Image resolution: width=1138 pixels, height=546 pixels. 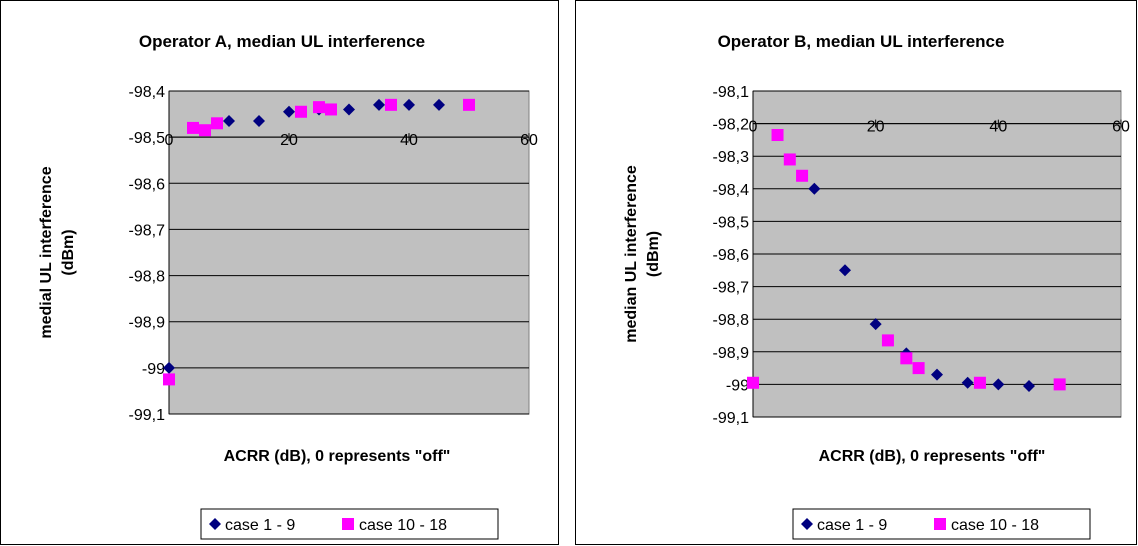 What do you see at coordinates (631, 254) in the screenshot?
I see `y-axis-label: median UL interference` at bounding box center [631, 254].